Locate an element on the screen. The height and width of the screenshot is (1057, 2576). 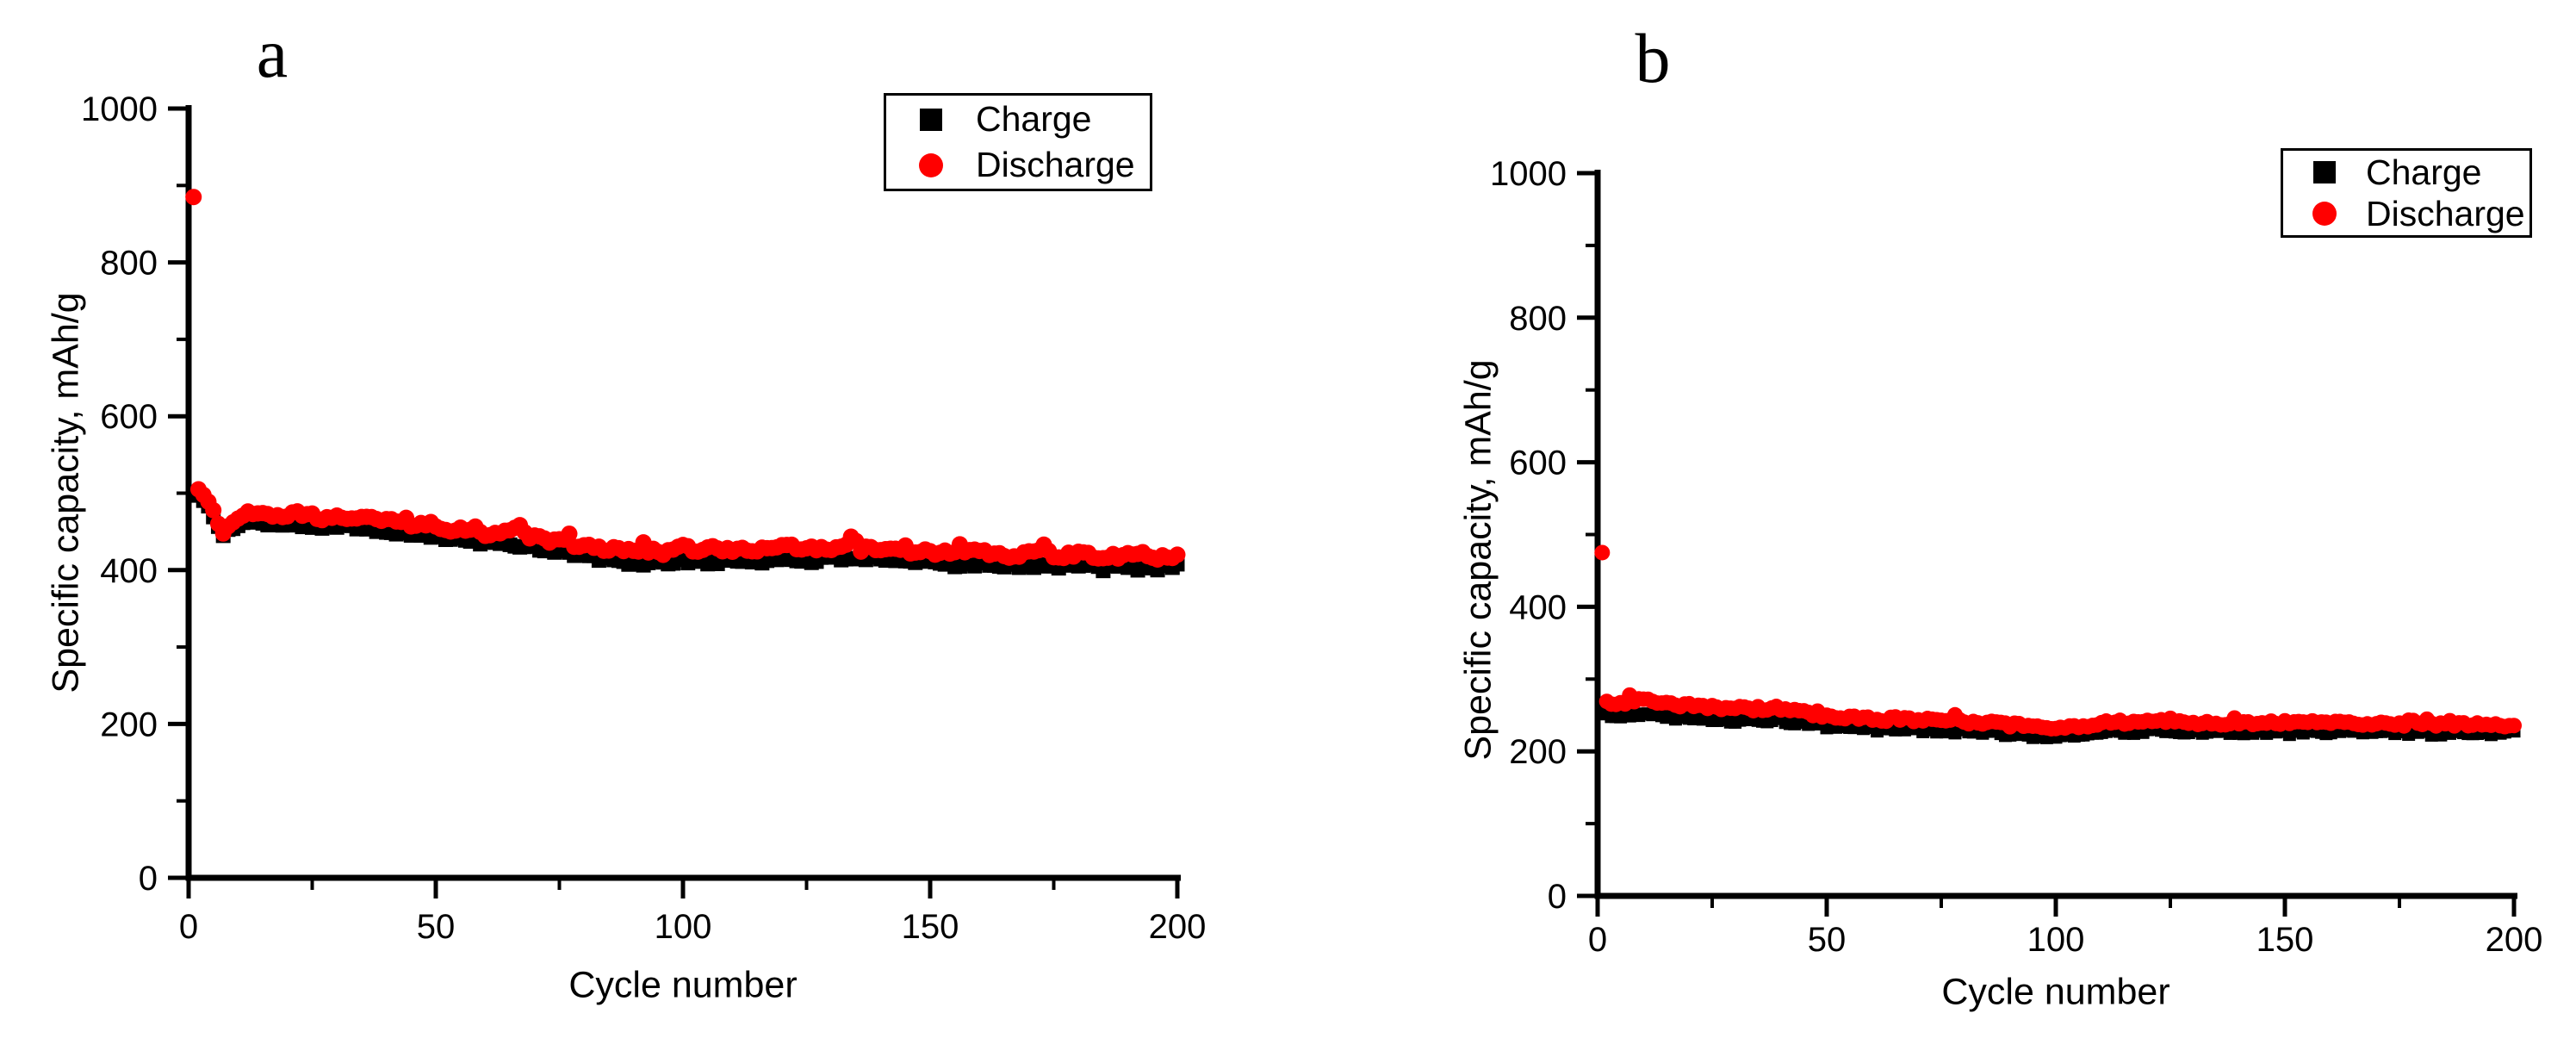
panel-a-letter: a is located at coordinates (272, 53).